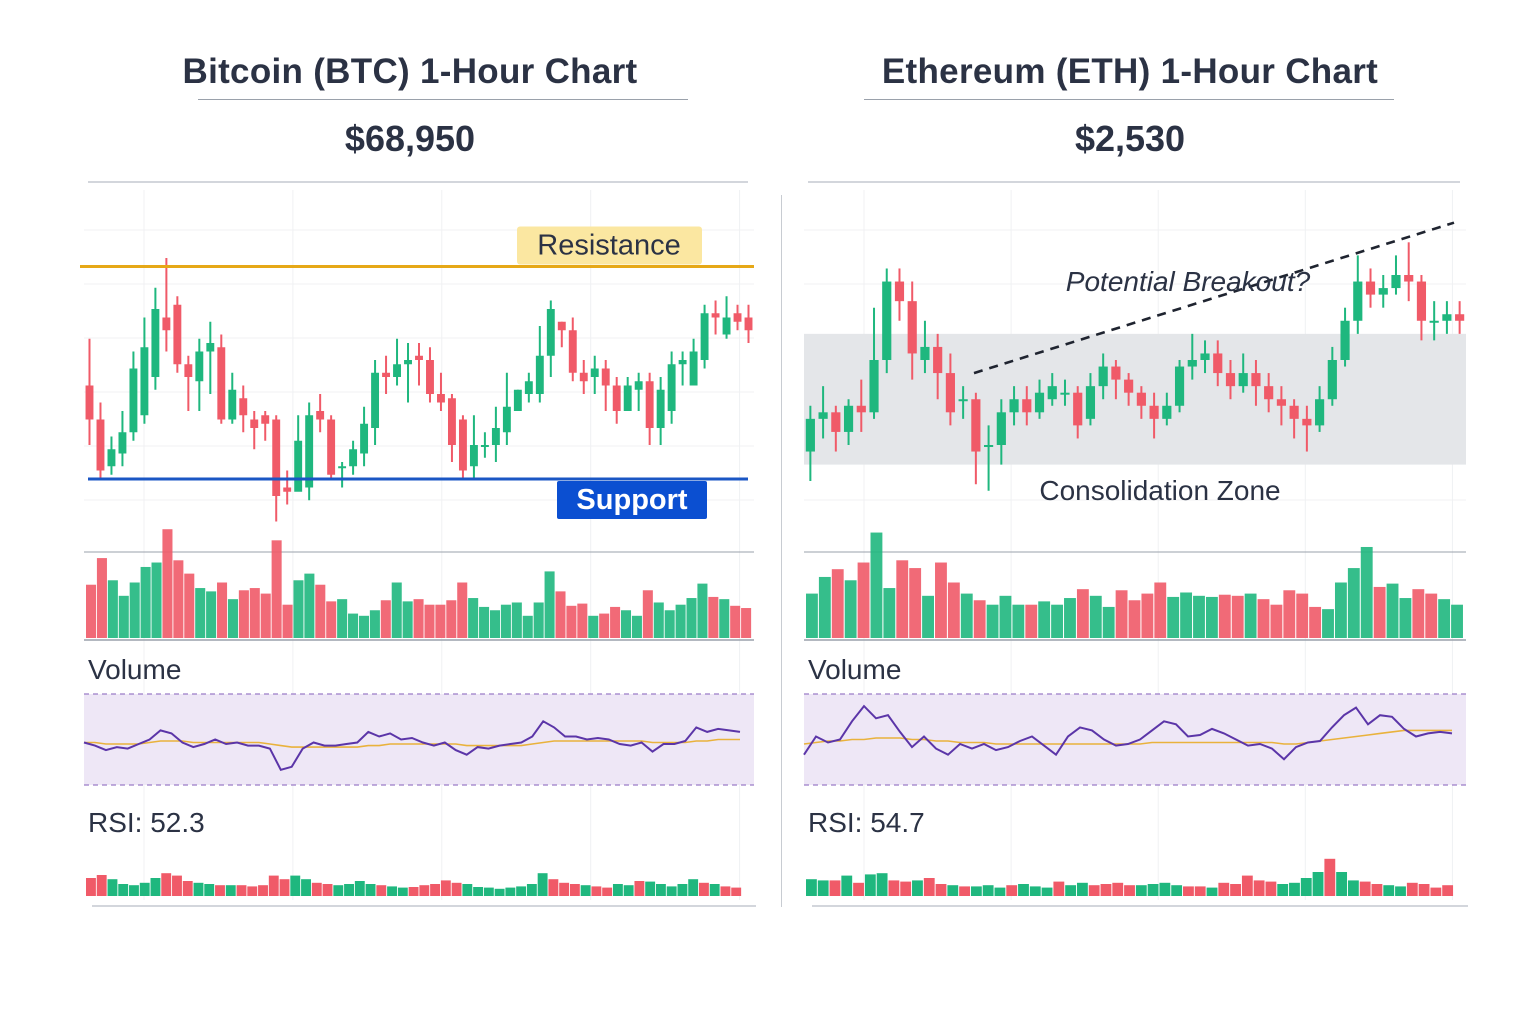 Image resolution: width=1536 pixels, height=1024 pixels. What do you see at coordinates (1188, 281) in the screenshot?
I see `breakout-label: Potential Breakout?` at bounding box center [1188, 281].